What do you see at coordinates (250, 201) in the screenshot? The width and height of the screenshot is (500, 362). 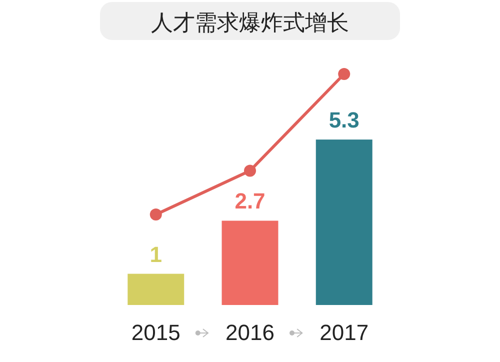 I see `data-label: 2.7` at bounding box center [250, 201].